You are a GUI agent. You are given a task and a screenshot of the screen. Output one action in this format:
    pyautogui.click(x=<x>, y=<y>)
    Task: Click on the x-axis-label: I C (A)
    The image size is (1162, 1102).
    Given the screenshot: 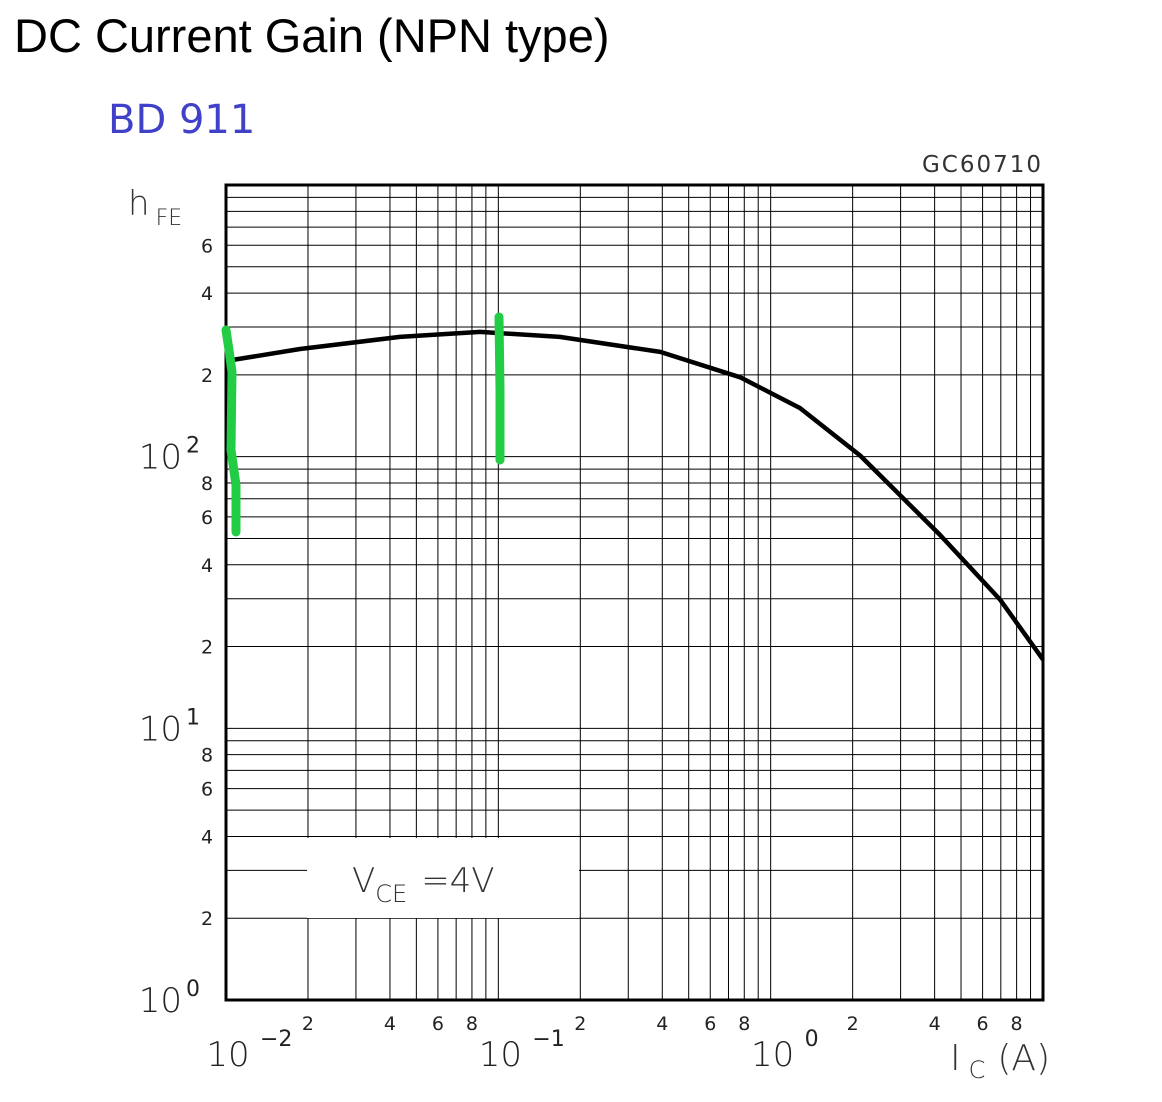 What is the action you would take?
    pyautogui.click(x=1000, y=1061)
    